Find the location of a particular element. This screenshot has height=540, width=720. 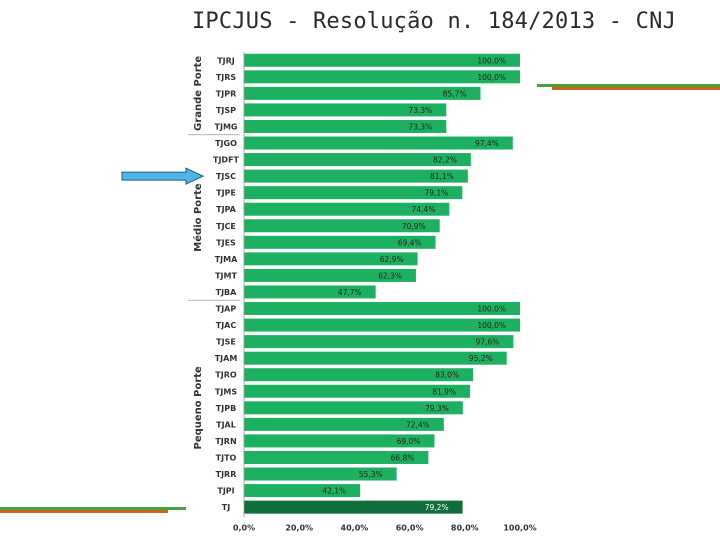

value-label-tjrj: 100,0% is located at coordinates (491, 60).